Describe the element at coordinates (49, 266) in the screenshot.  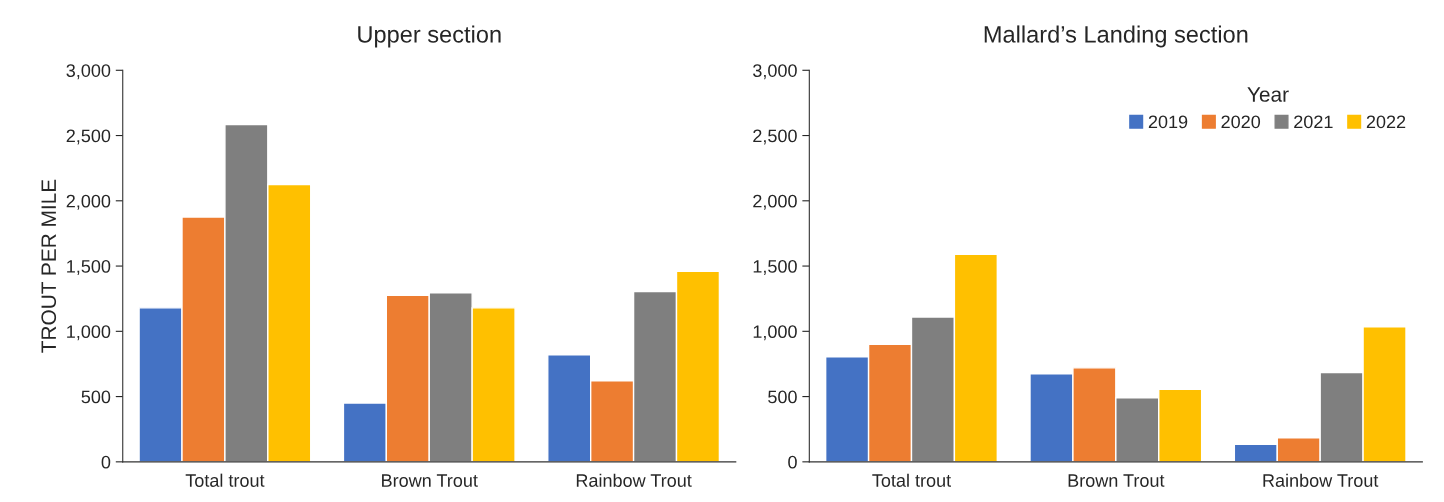
I see `y-axis-title: TROUT PER MILE` at that location.